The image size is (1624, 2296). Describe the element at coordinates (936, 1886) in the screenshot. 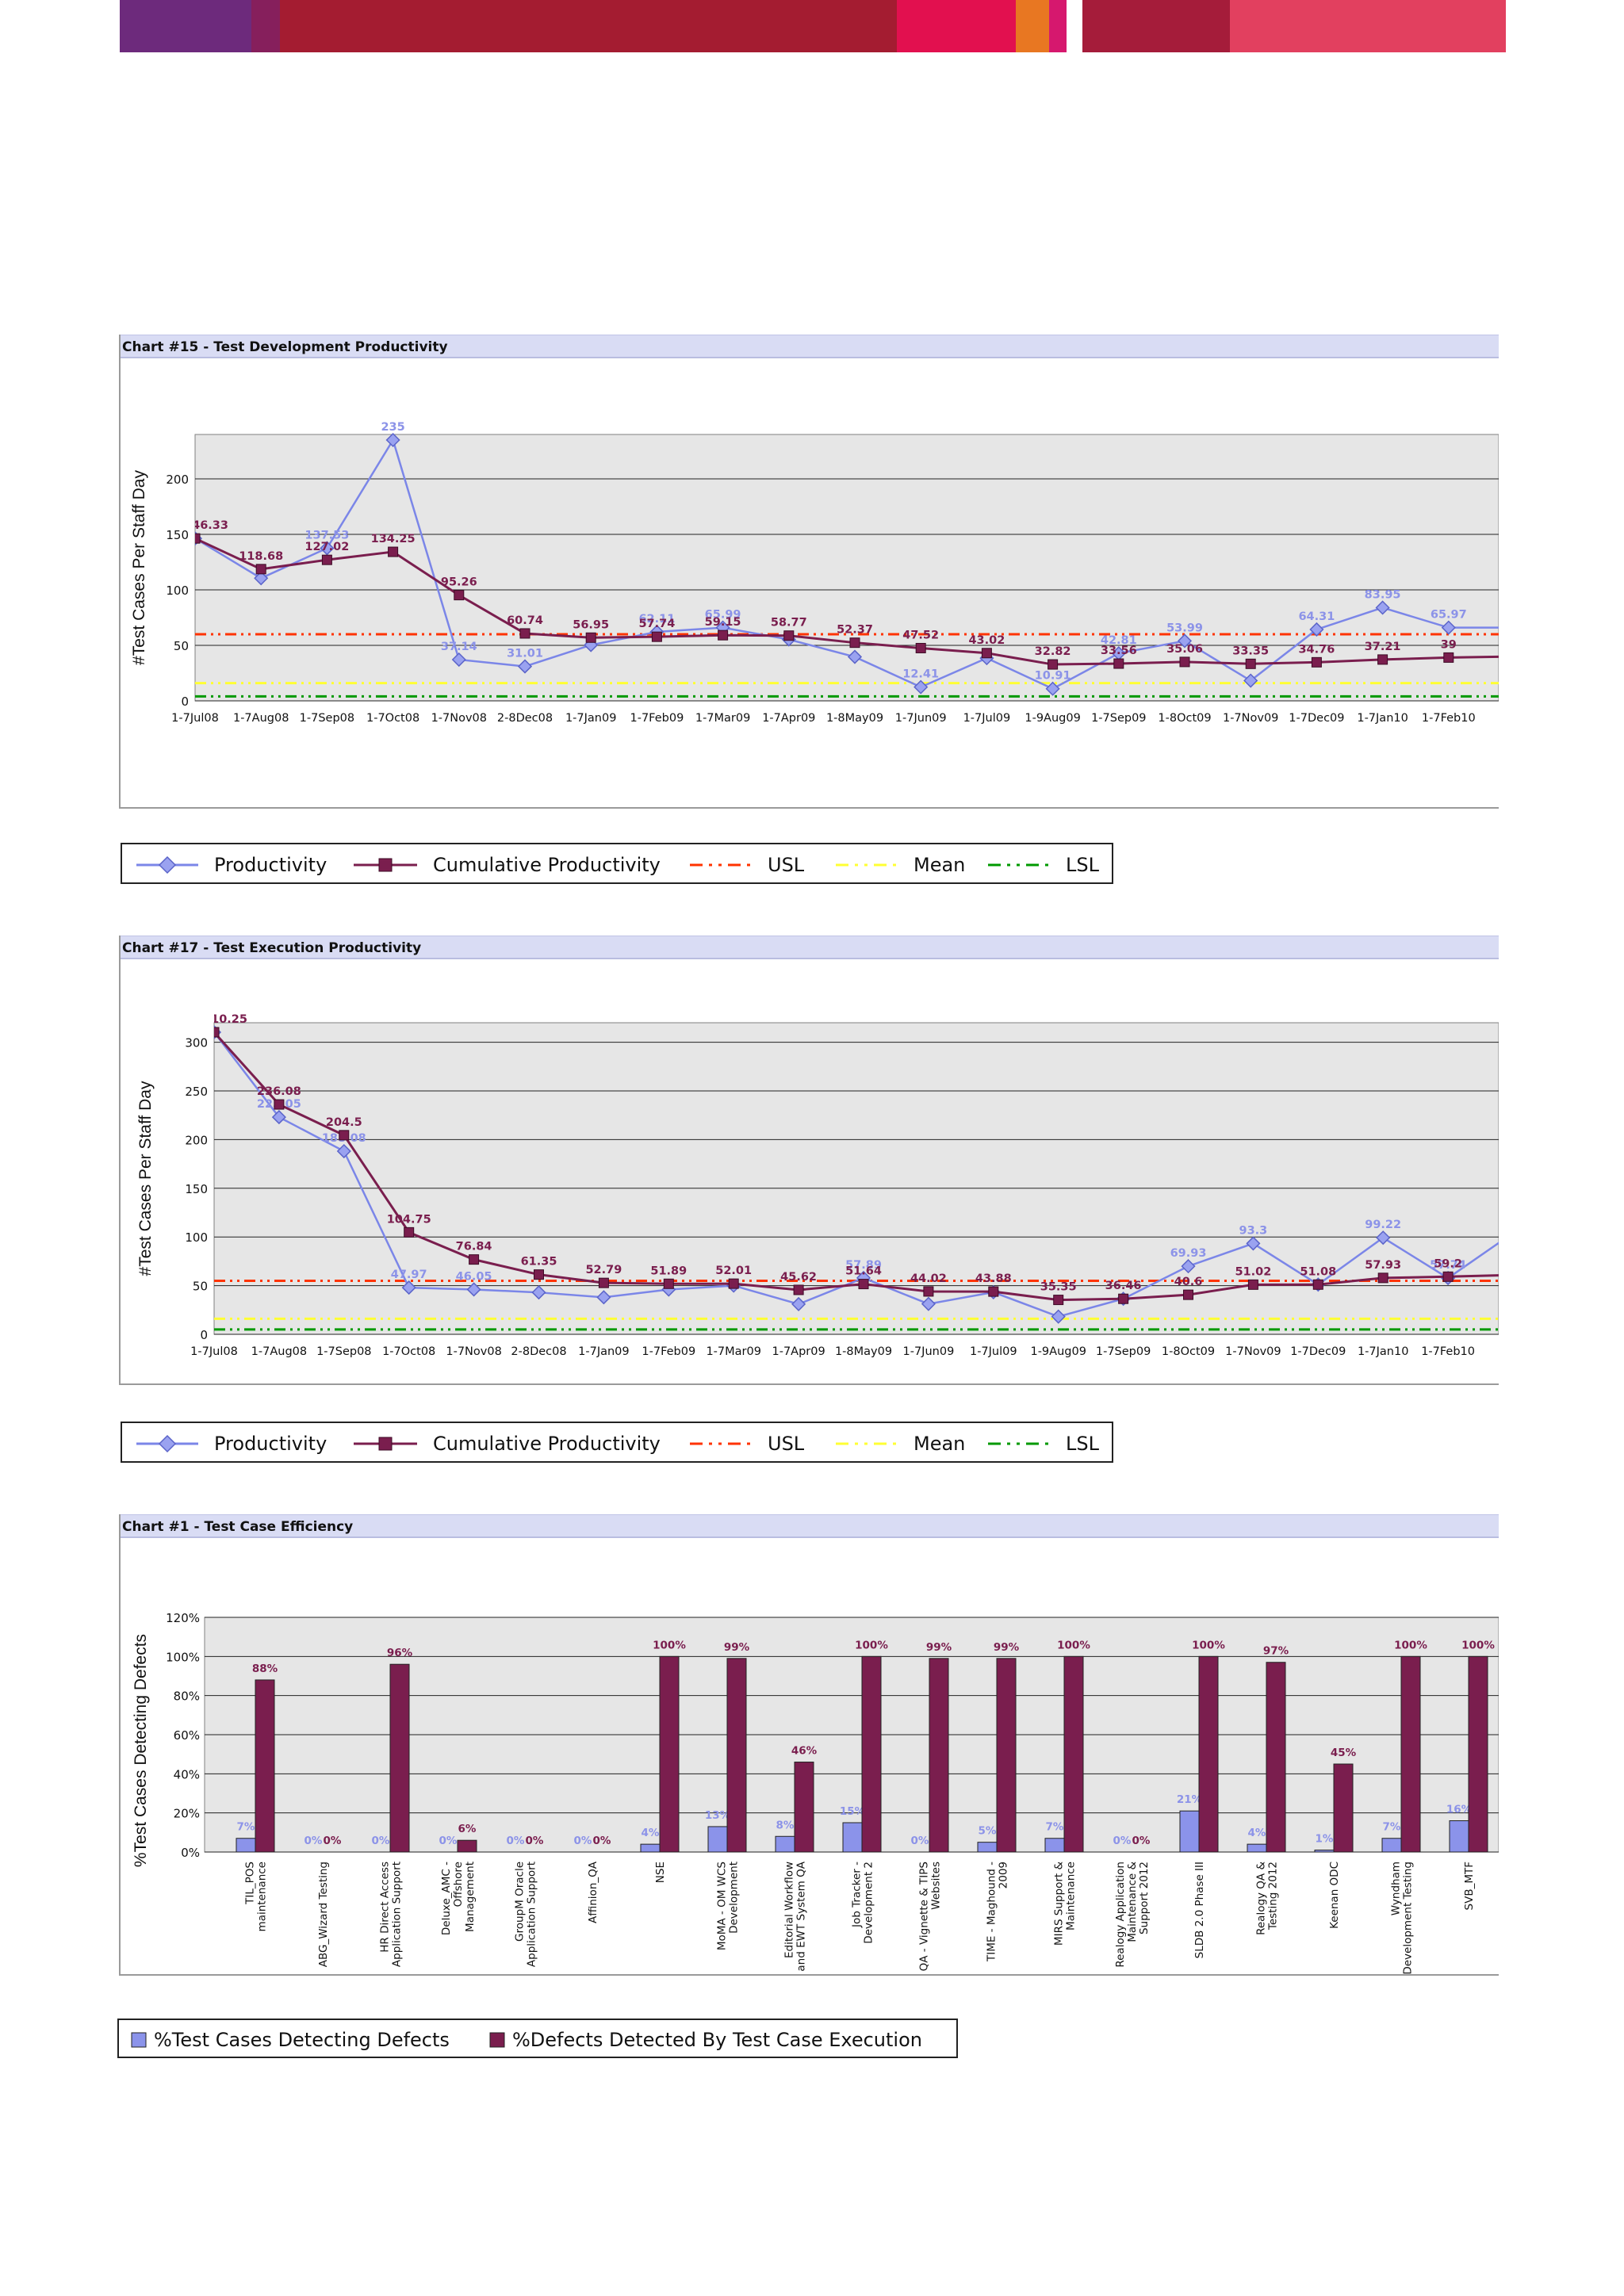

I see `x-tick-label-line: Websites` at that location.